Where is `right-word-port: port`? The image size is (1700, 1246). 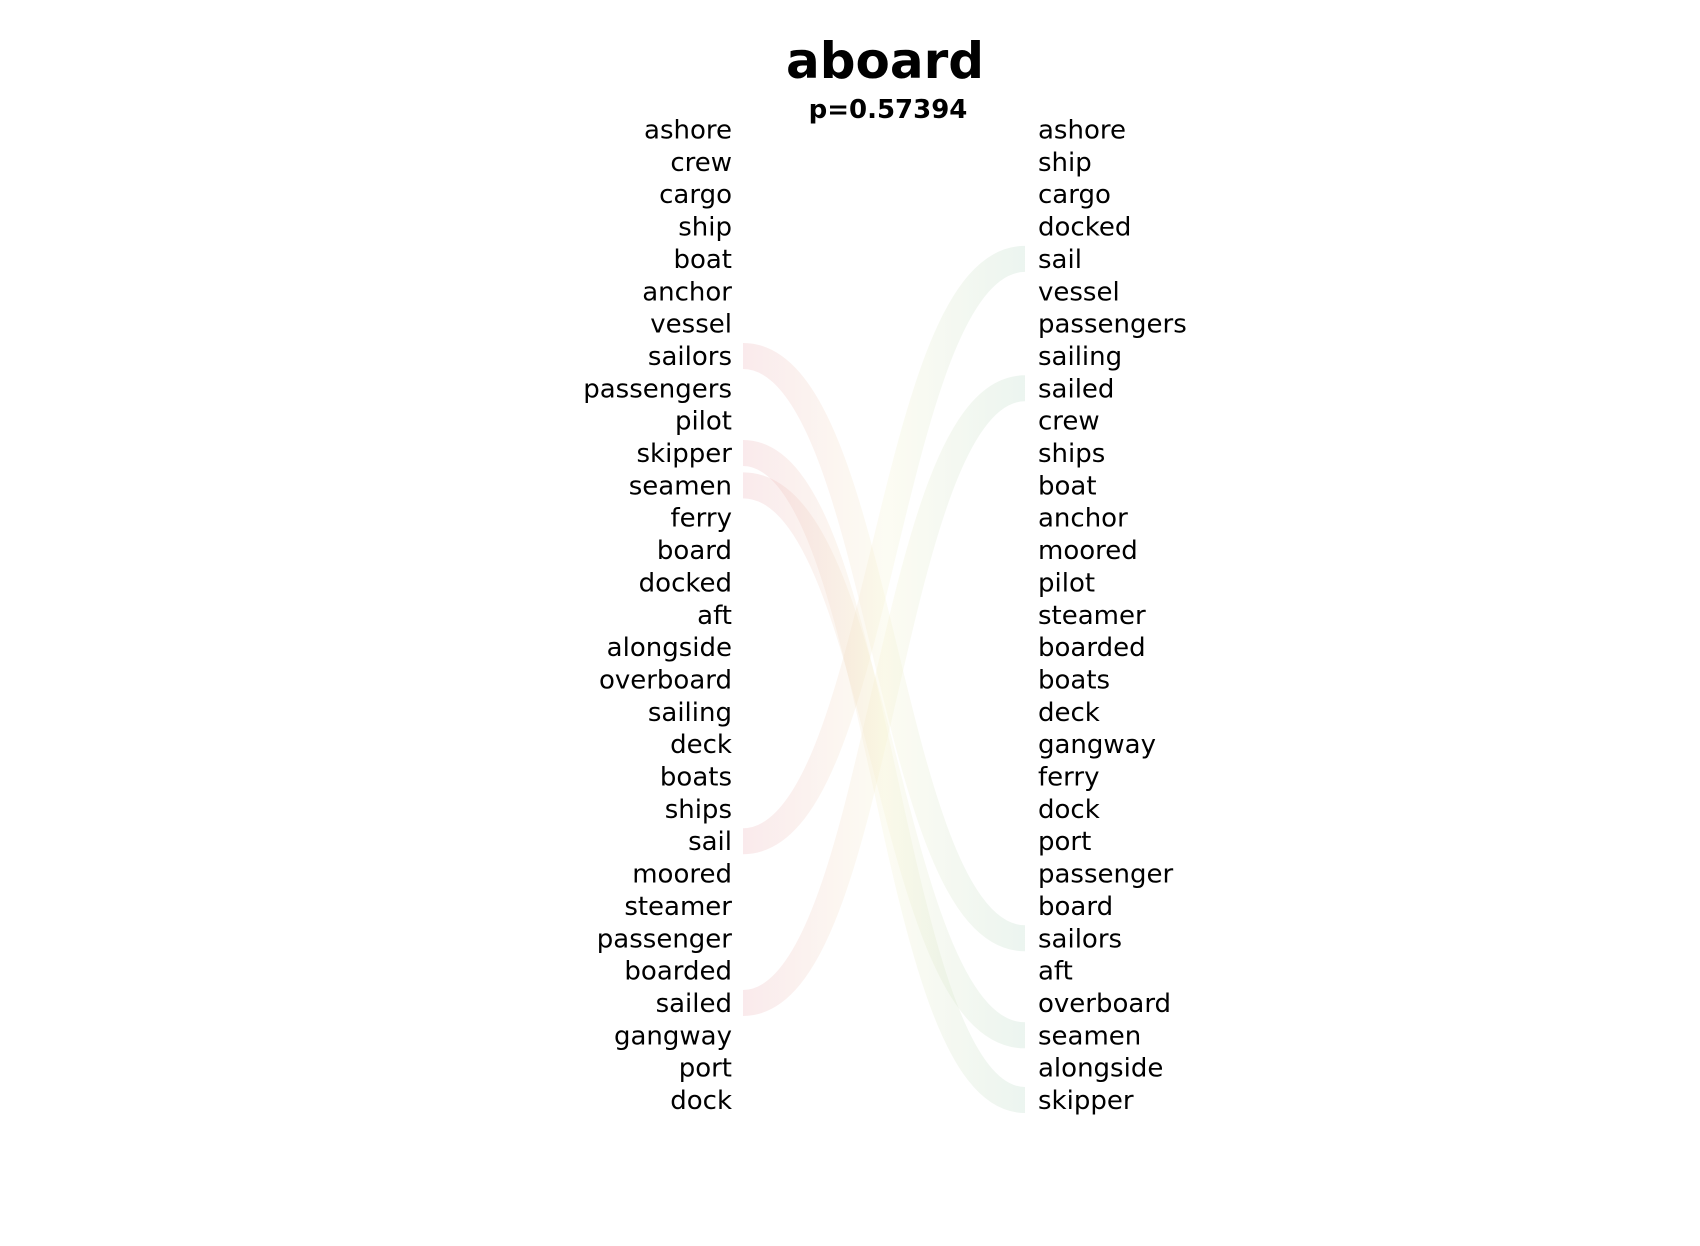 right-word-port: port is located at coordinates (1064, 842).